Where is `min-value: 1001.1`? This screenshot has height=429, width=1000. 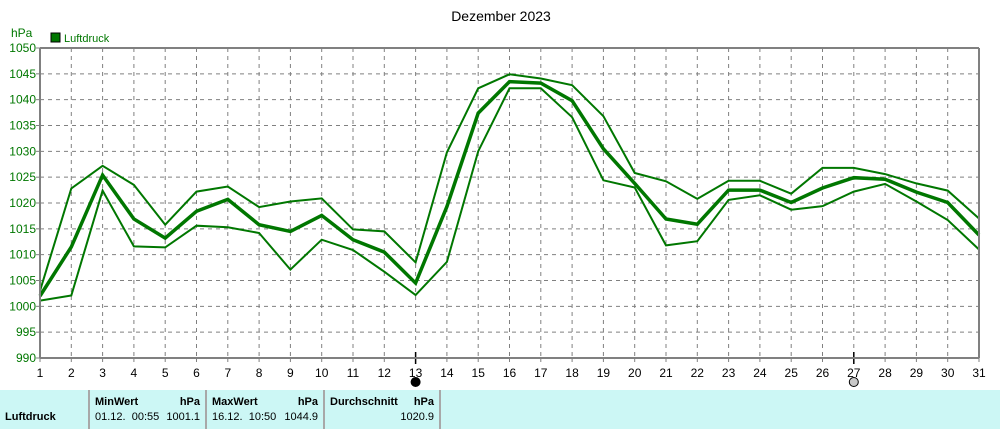 min-value: 1001.1 is located at coordinates (183, 417).